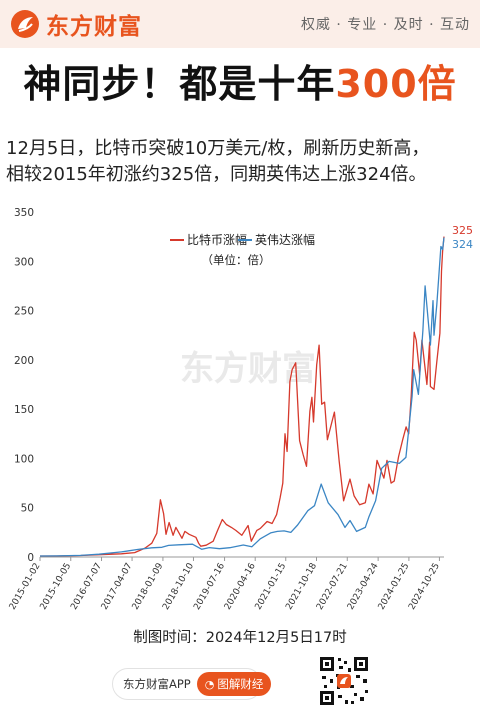 This screenshot has height=709, width=480. What do you see at coordinates (209, 586) in the screenshot?
I see `x-tick-label: 2019-07-16` at bounding box center [209, 586].